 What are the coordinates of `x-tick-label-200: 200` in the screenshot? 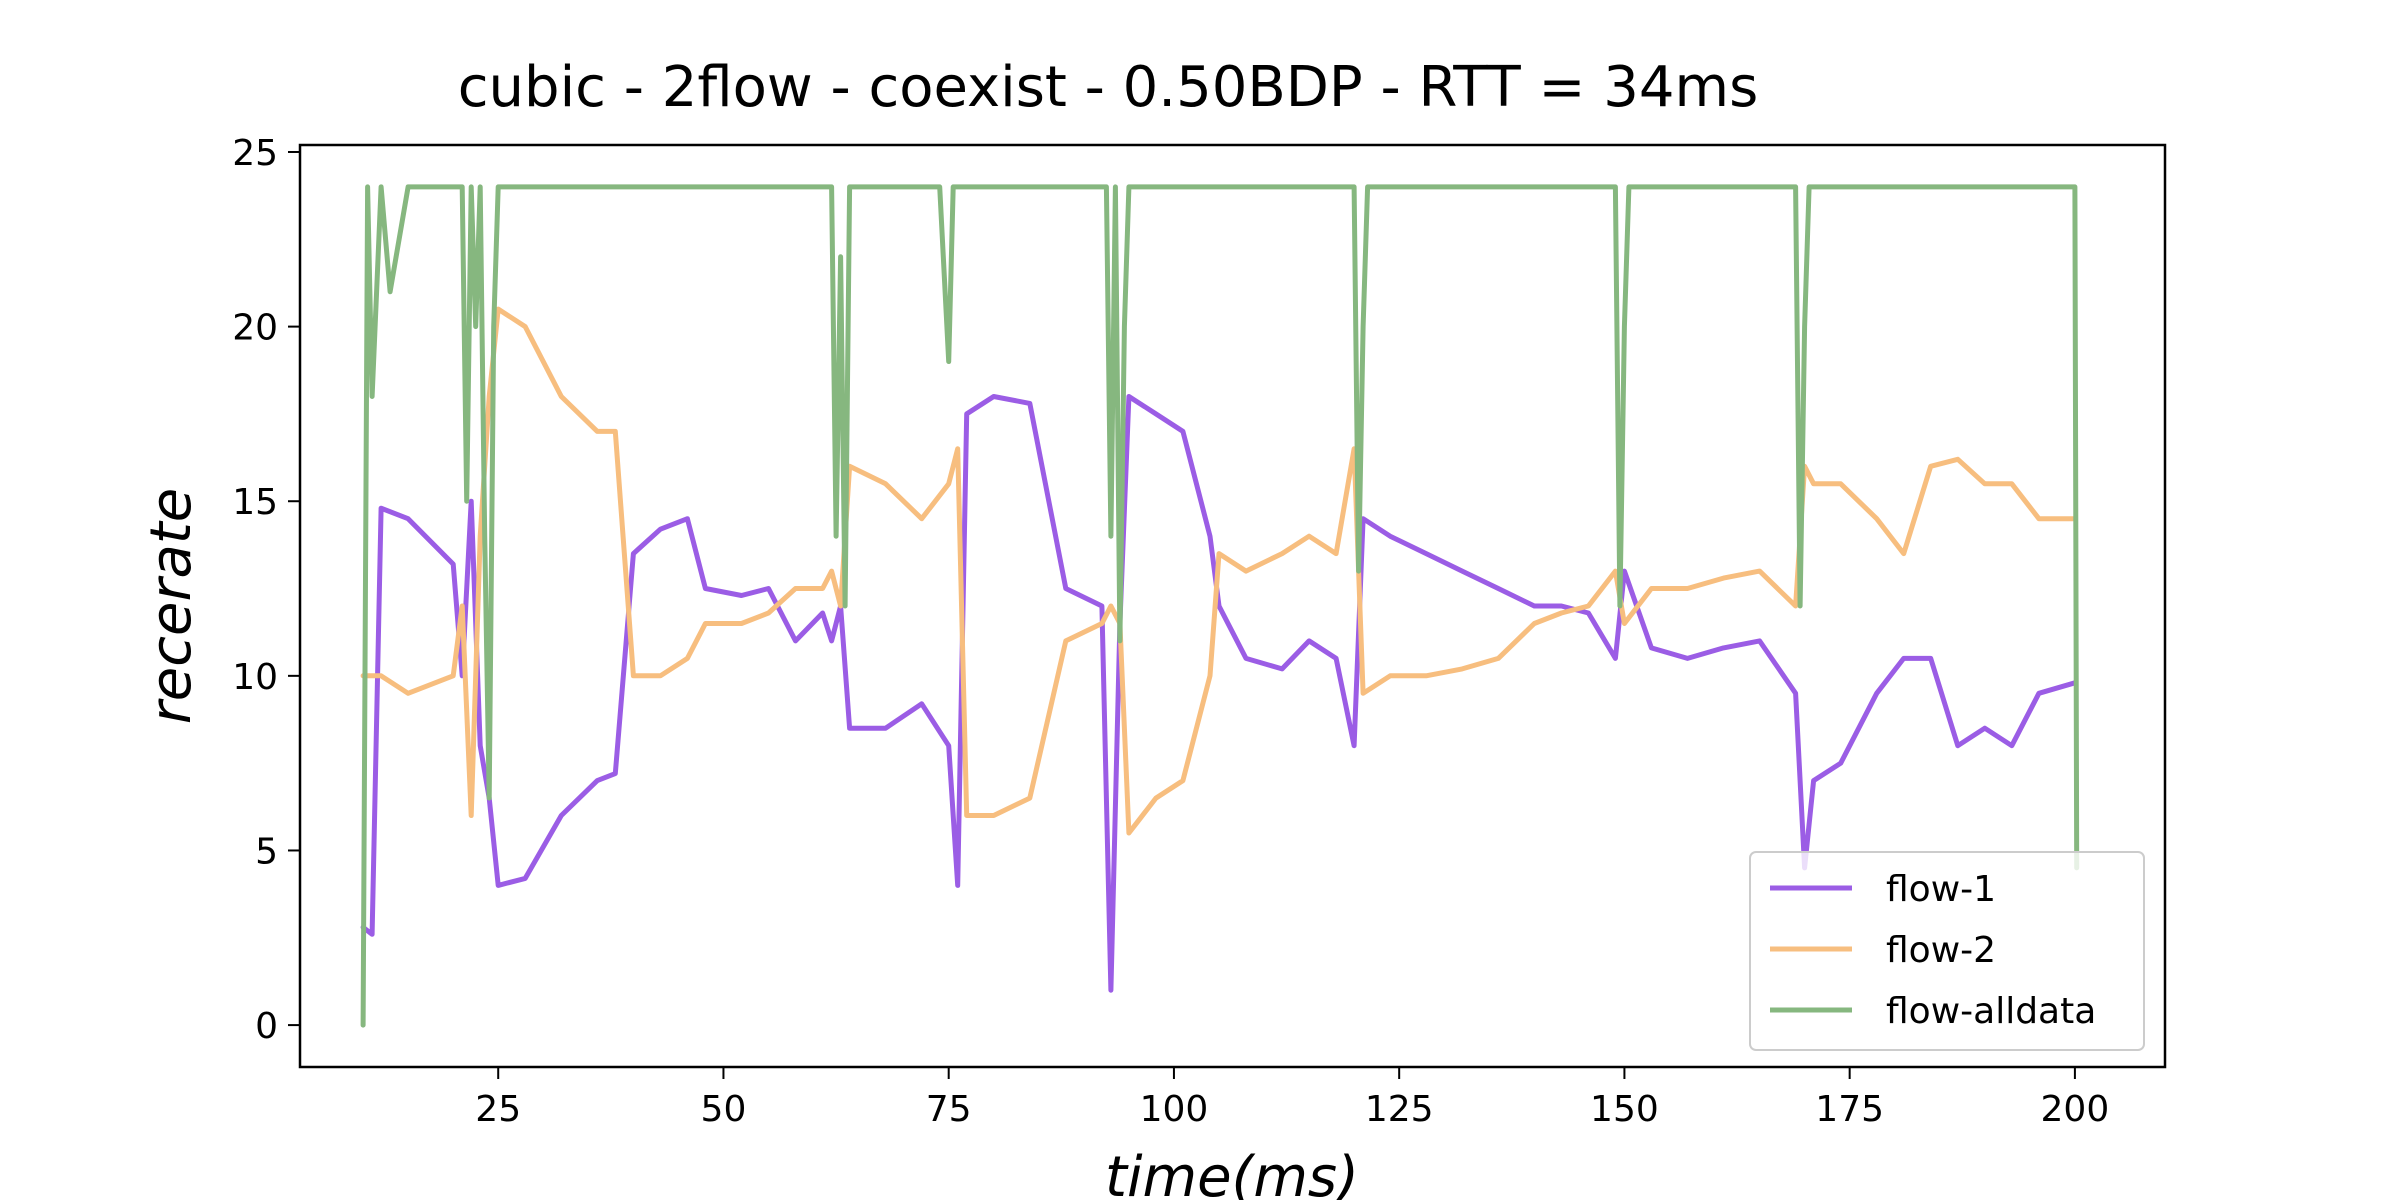 It's located at (2075, 1109).